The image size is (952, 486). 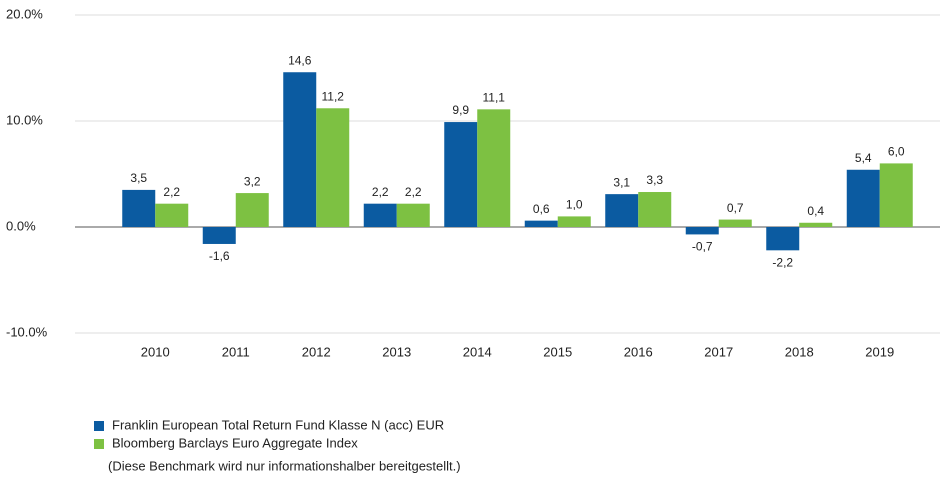 What do you see at coordinates (155, 351) in the screenshot?
I see `x-tick-label: 2010` at bounding box center [155, 351].